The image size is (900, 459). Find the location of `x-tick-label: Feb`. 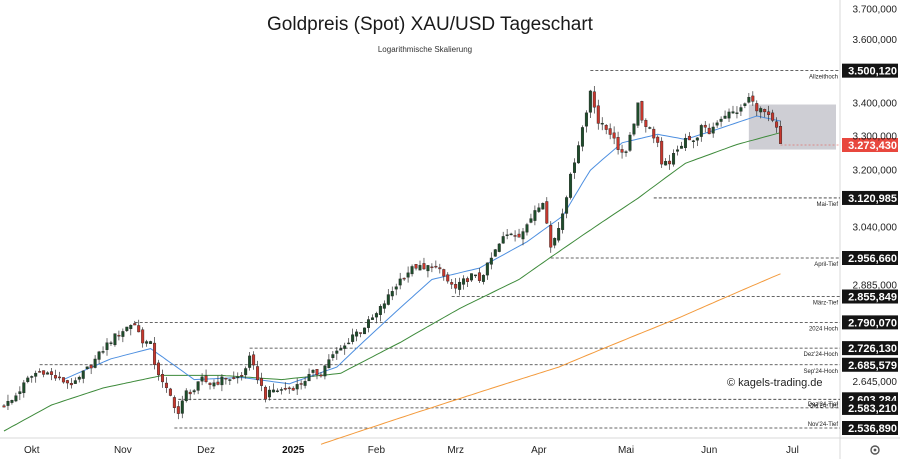

x-tick-label: Feb is located at coordinates (377, 450).